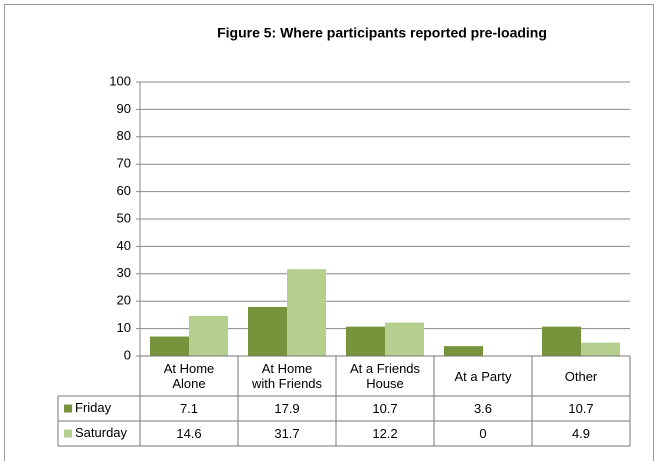  What do you see at coordinates (124, 108) in the screenshot?
I see `y-tick-label: 90` at bounding box center [124, 108].